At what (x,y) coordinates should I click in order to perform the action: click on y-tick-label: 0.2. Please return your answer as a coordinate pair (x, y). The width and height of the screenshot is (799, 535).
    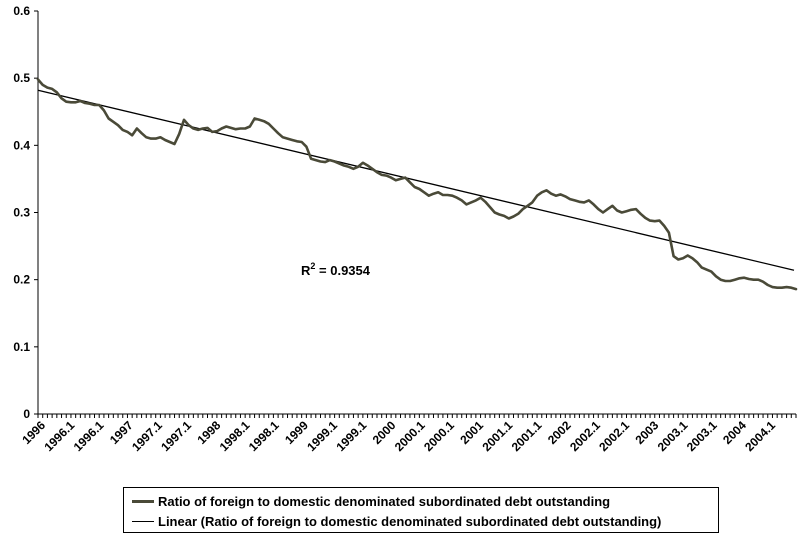
    Looking at the image, I should click on (21, 280).